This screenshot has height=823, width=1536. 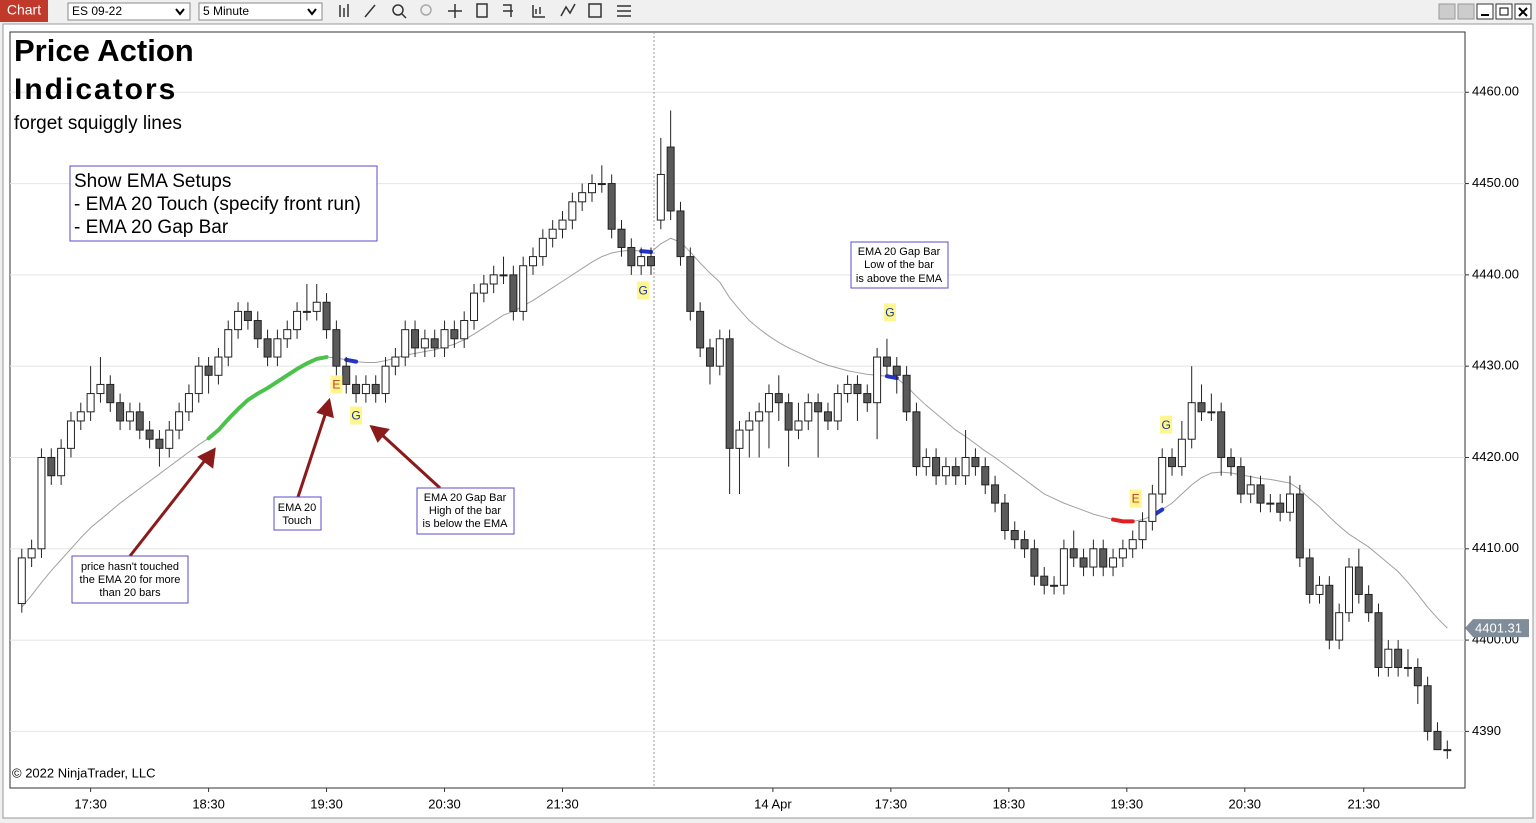 I want to click on price-tag-label: 4401.31, so click(x=1498, y=628).